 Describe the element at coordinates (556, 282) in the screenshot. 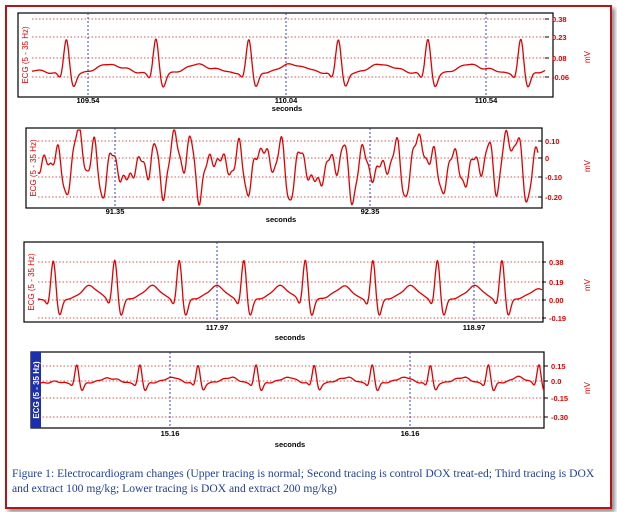

I see `y-tick-label: 0.19` at that location.